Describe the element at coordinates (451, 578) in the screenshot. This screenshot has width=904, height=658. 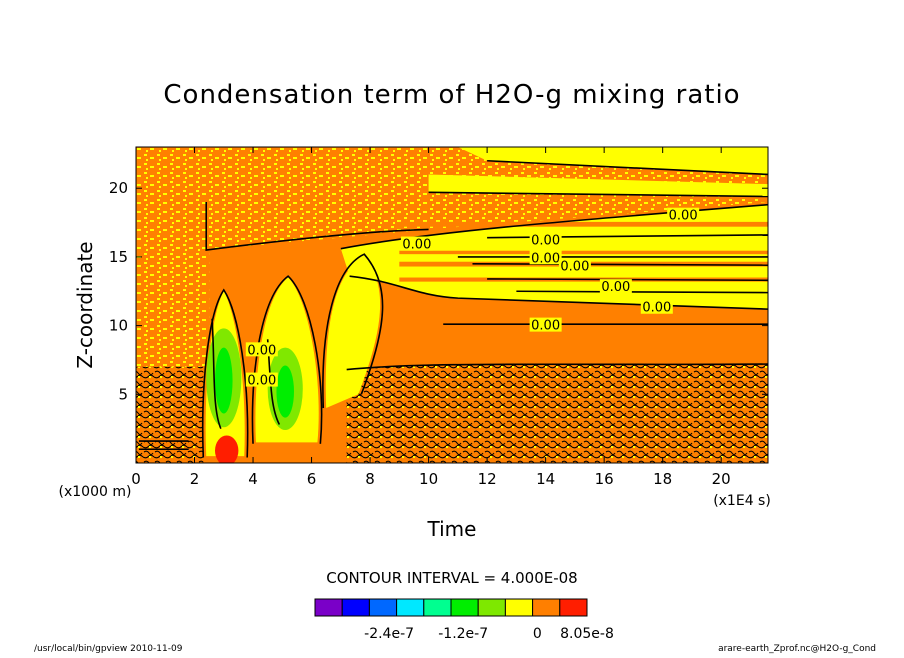
I see `contour-interval-text: CONTOUR INTERVAL = 4.000E-08` at that location.